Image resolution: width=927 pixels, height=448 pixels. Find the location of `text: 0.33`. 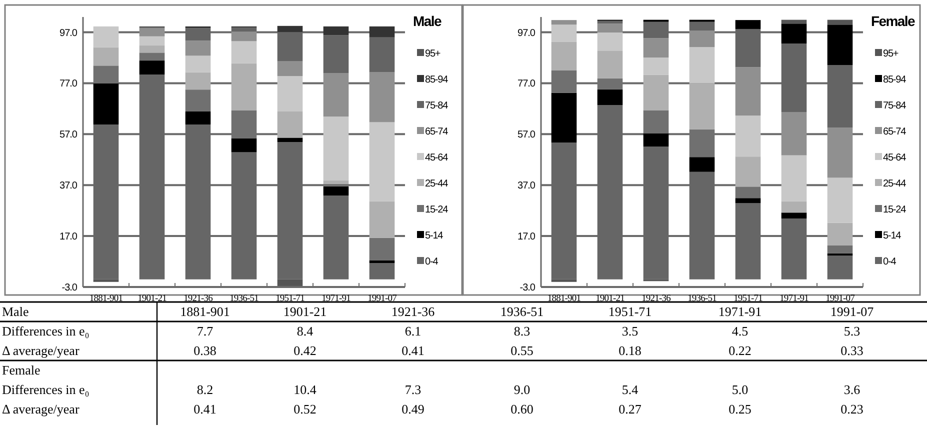

text: 0.33 is located at coordinates (852, 350).